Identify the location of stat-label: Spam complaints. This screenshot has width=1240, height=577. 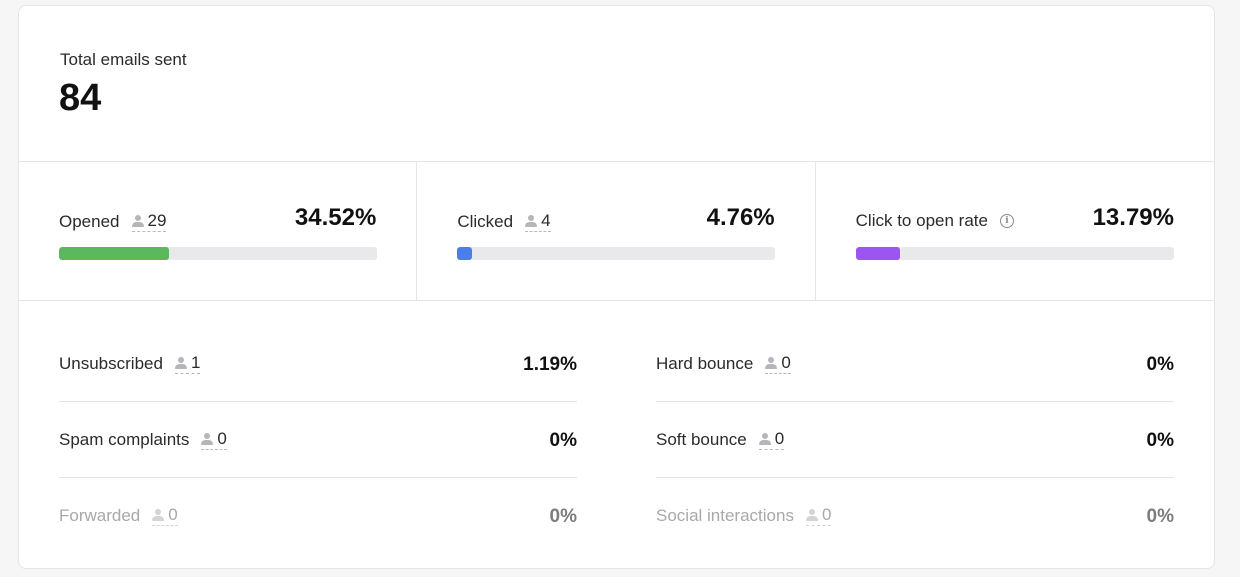
(124, 439).